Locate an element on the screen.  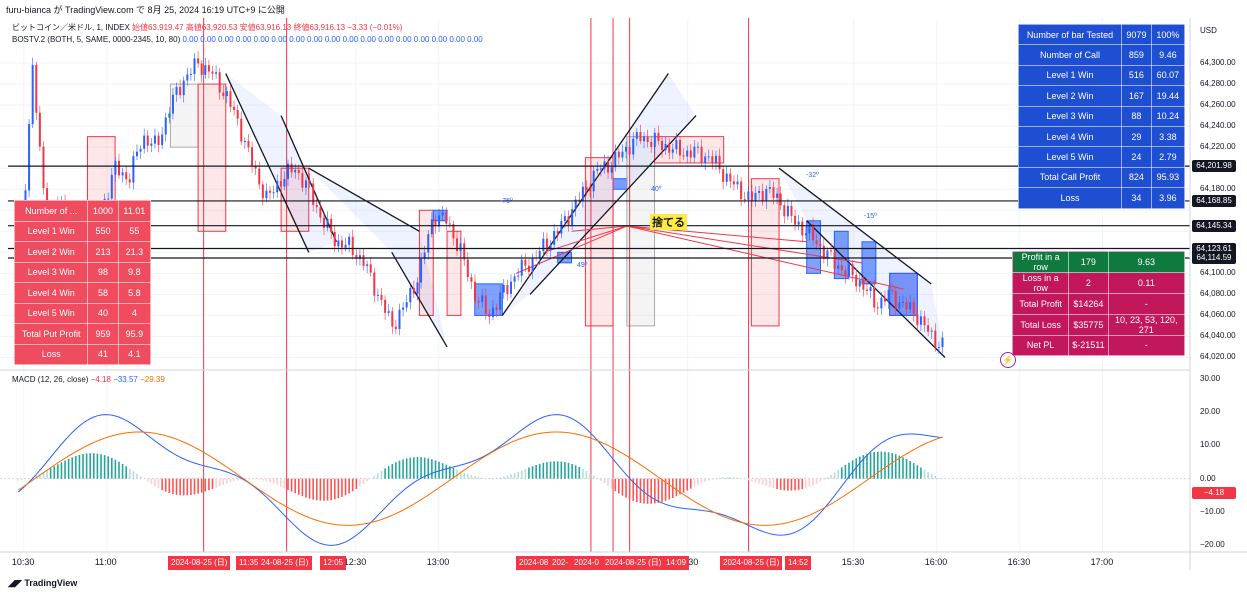
call-stat-pct: 9.46 is located at coordinates (1168, 55).